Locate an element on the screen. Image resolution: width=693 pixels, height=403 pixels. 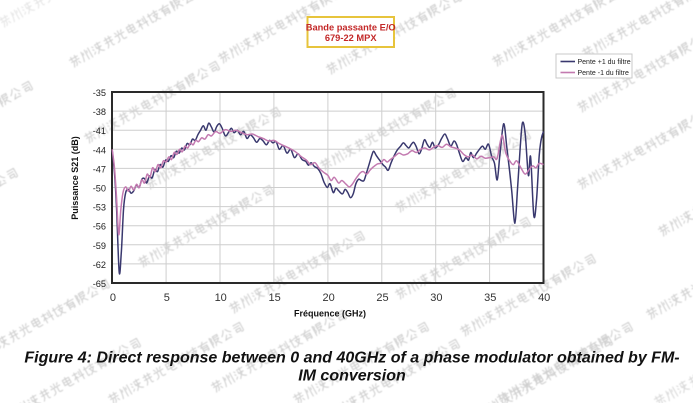
svg-text: 25 is located at coordinates (382, 298).